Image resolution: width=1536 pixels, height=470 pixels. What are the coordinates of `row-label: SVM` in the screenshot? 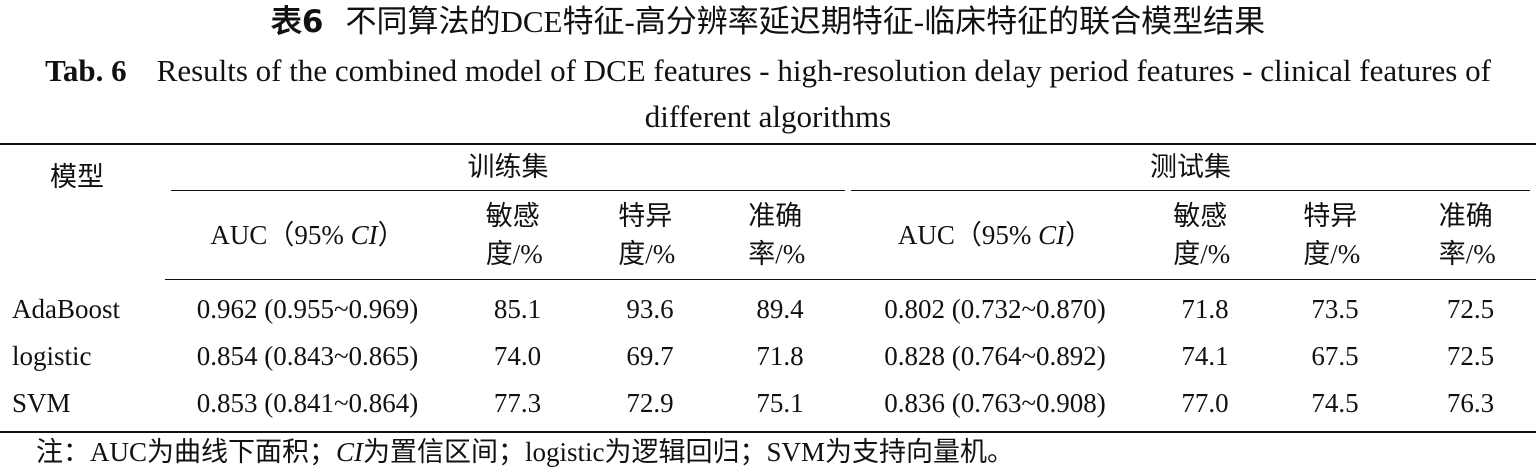 It's located at (82, 406).